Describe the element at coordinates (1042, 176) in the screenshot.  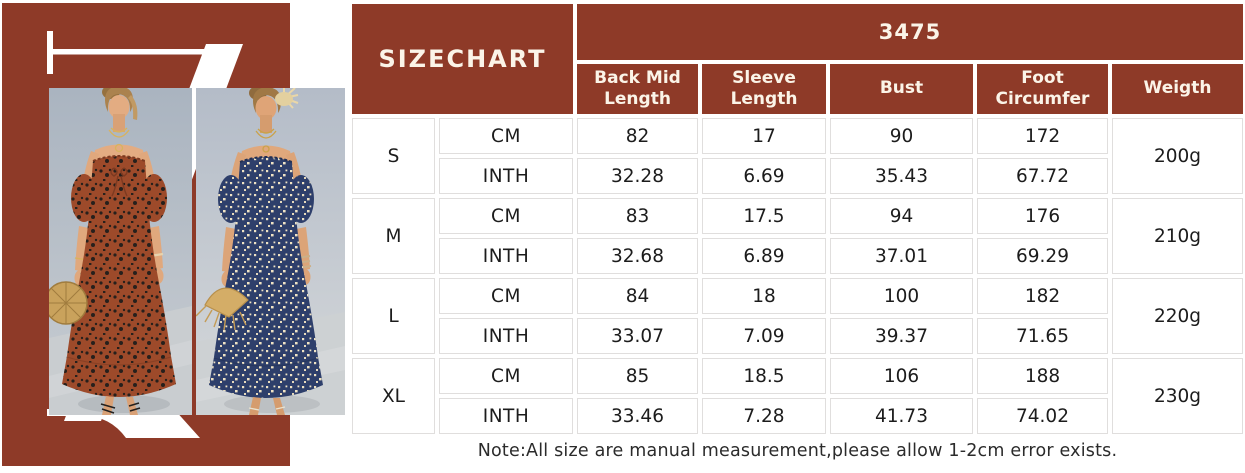
I see `measurement-cell: 67.72` at that location.